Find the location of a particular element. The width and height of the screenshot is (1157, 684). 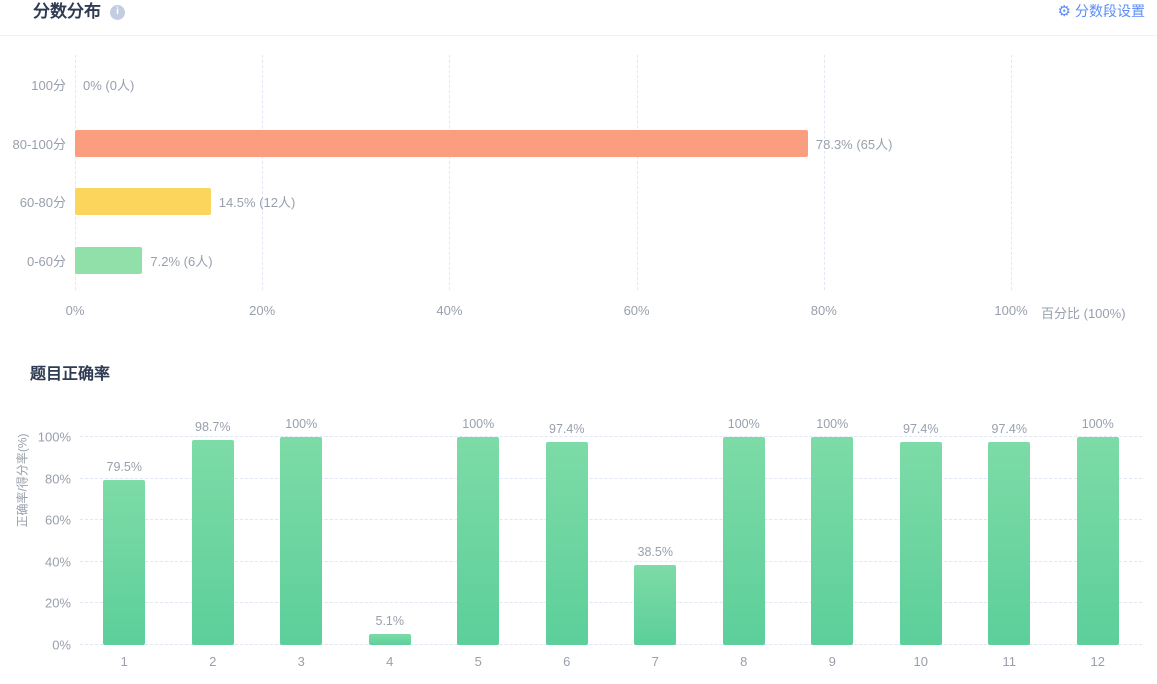

x-tick-label: 1 is located at coordinates (124, 661).